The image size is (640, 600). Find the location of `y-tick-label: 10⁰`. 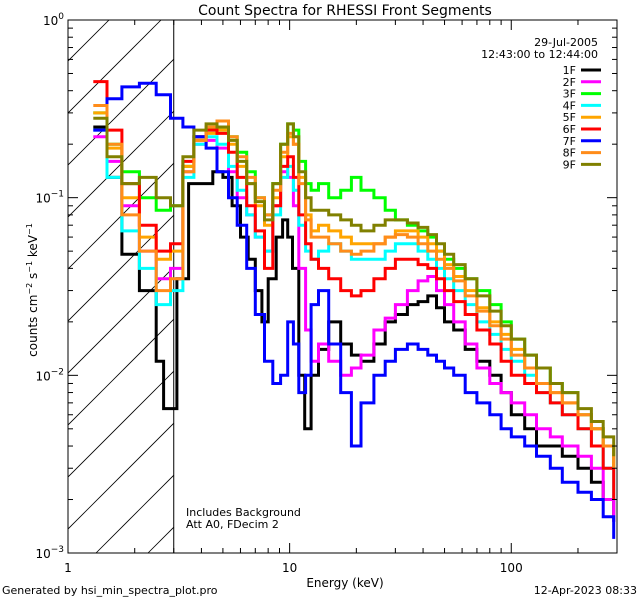

y-tick-label: 10⁰ is located at coordinates (53, 20).